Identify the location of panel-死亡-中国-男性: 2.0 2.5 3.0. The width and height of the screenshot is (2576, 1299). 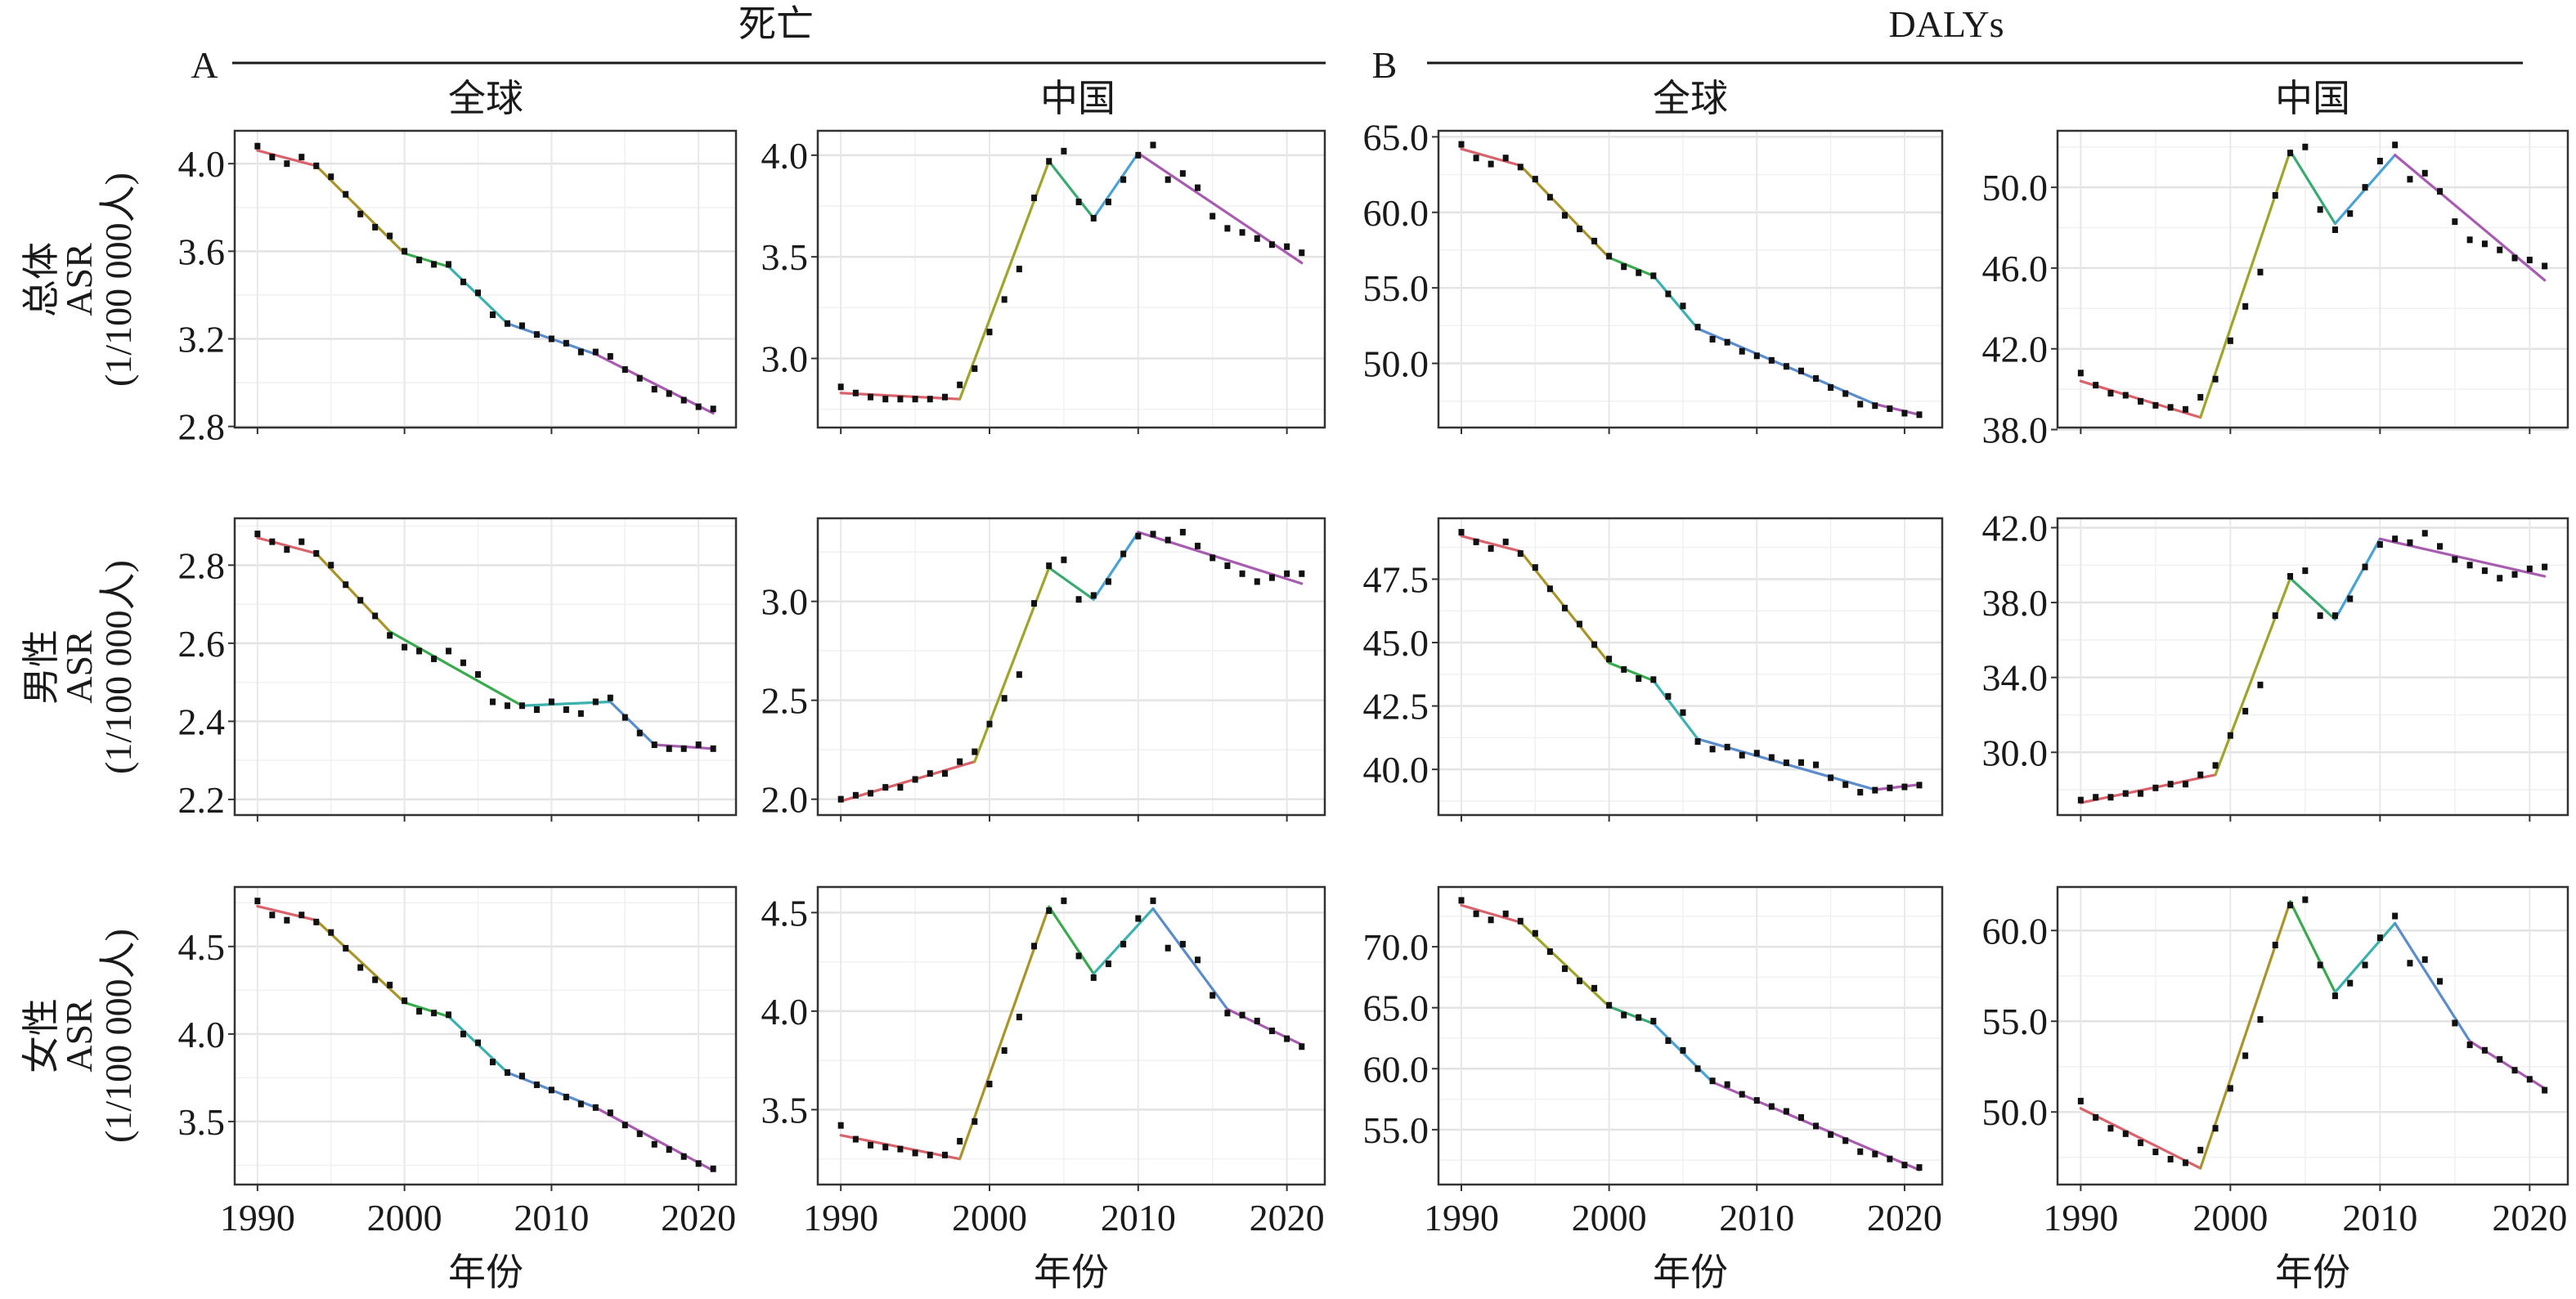
(1043, 669).